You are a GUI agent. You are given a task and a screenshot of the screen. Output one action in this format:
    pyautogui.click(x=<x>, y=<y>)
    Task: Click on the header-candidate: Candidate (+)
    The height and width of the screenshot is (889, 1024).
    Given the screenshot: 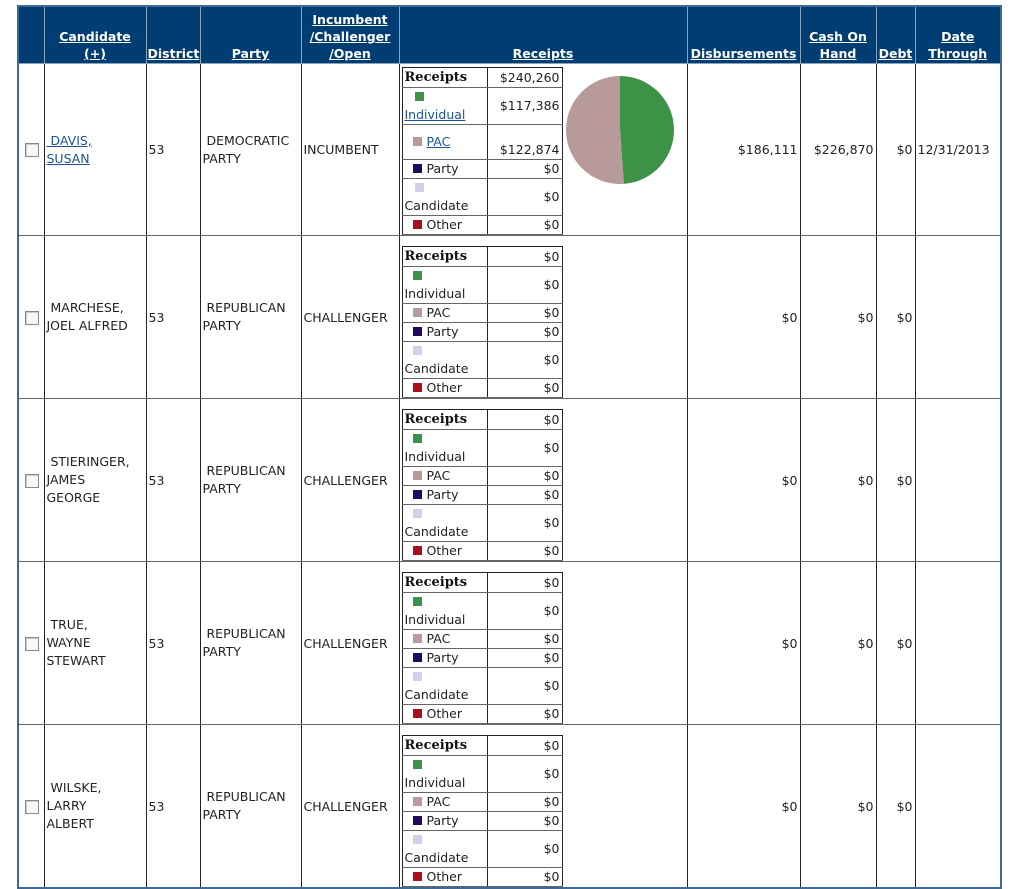 What is the action you would take?
    pyautogui.click(x=95, y=34)
    